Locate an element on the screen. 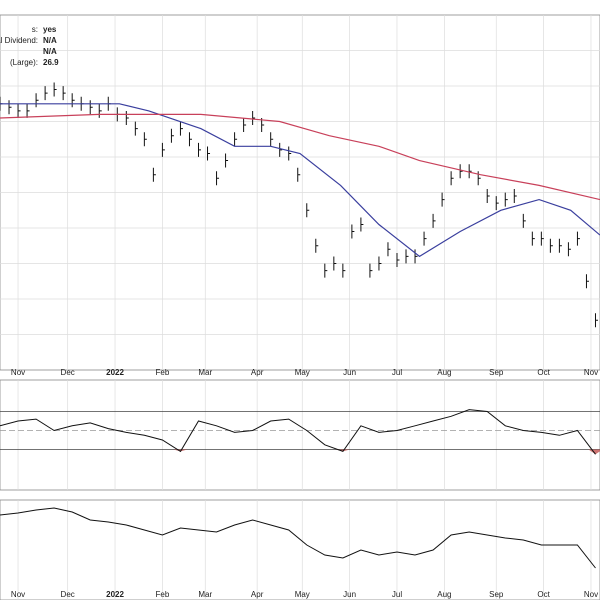  info-label: s: is located at coordinates (35, 29).